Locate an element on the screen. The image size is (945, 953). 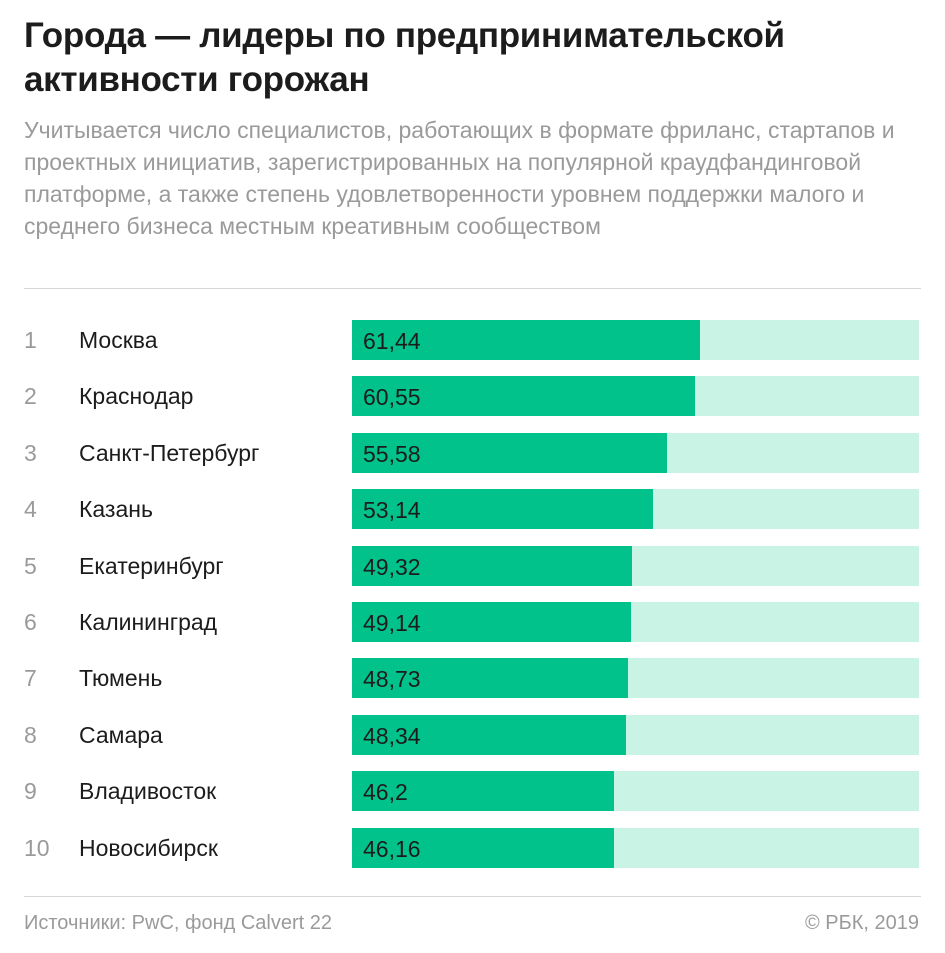
bar-row: 2 Краснодар 60,55 is located at coordinates (472, 396).